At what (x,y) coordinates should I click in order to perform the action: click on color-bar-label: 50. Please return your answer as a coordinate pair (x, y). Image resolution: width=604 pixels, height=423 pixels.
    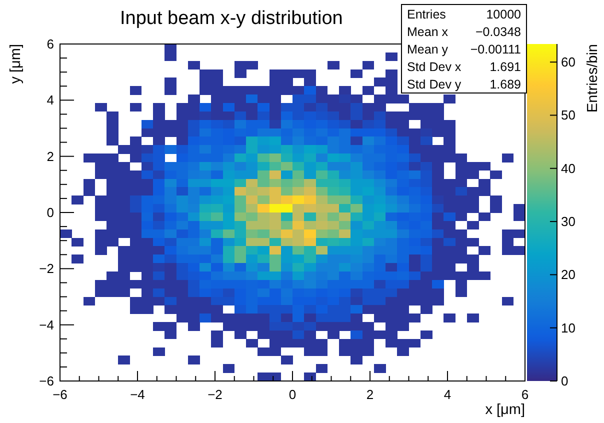
    Looking at the image, I should click on (568, 115).